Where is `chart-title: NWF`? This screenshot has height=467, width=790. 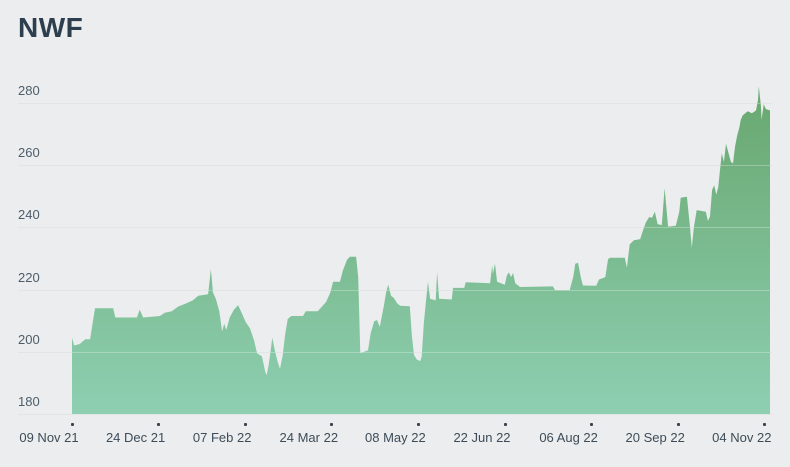 chart-title: NWF is located at coordinates (51, 27).